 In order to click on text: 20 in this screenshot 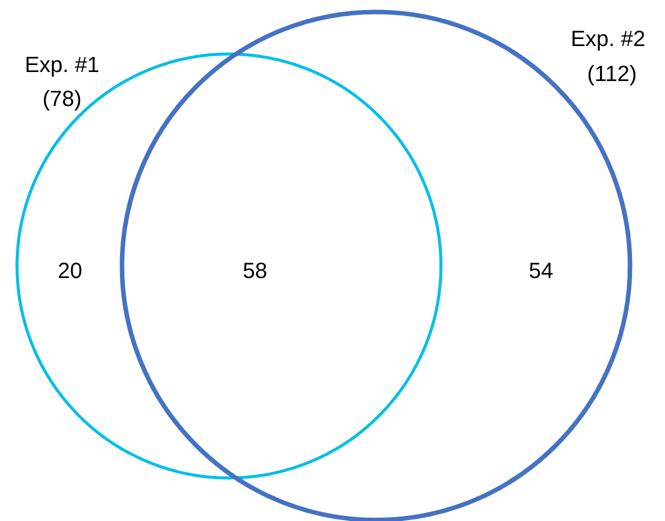, I will do `click(70, 271)`.